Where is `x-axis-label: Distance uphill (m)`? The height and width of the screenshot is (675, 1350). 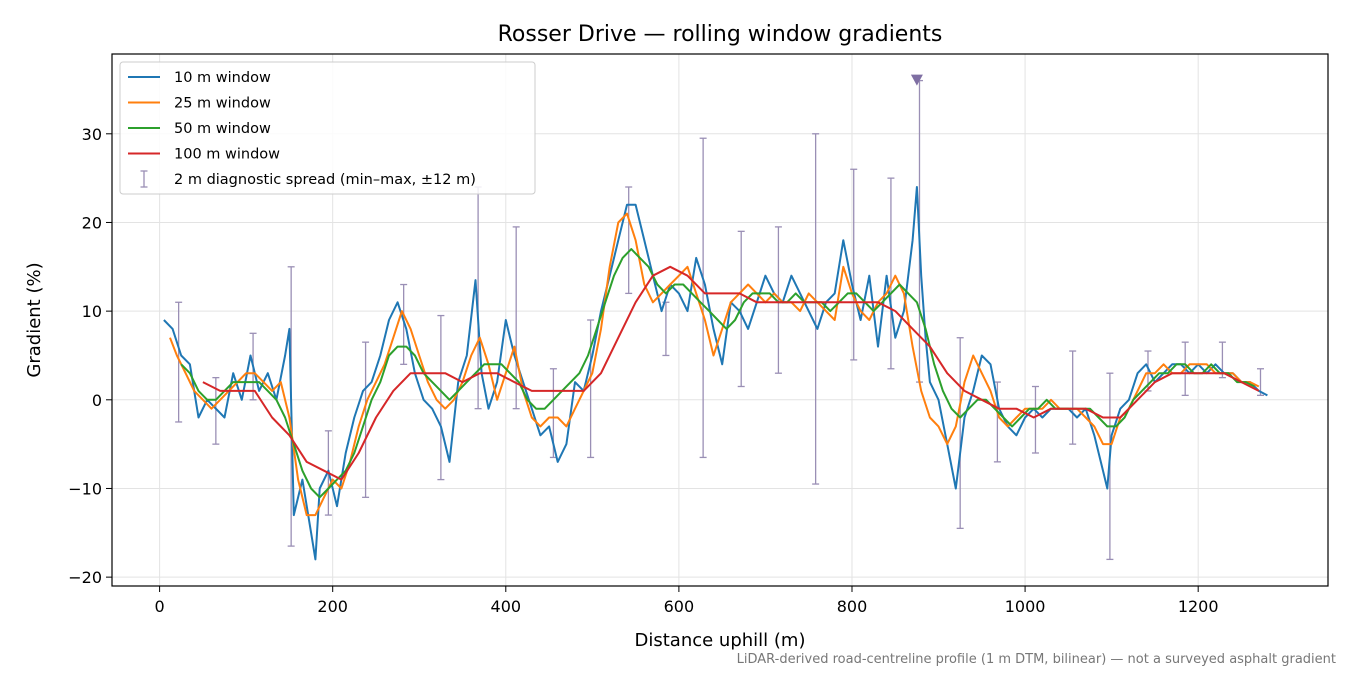
x-axis-label: Distance uphill (m) is located at coordinates (720, 640).